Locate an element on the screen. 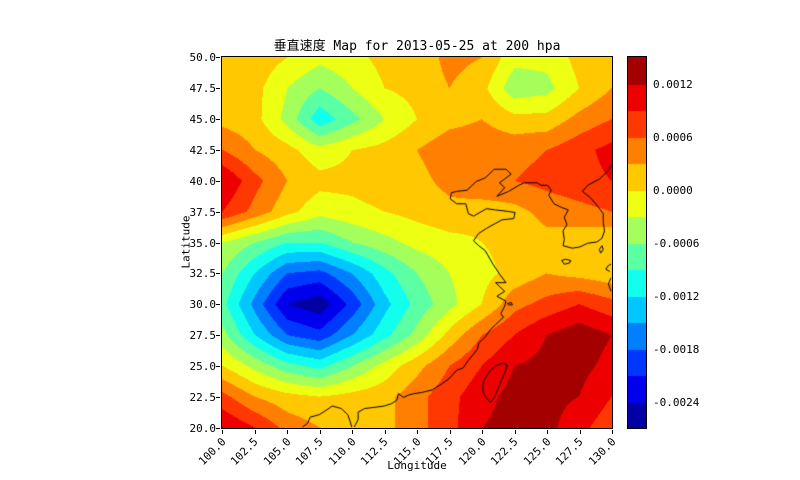 This screenshot has height=480, width=800. colorbar-tick-label: 0.0006 is located at coordinates (673, 137).